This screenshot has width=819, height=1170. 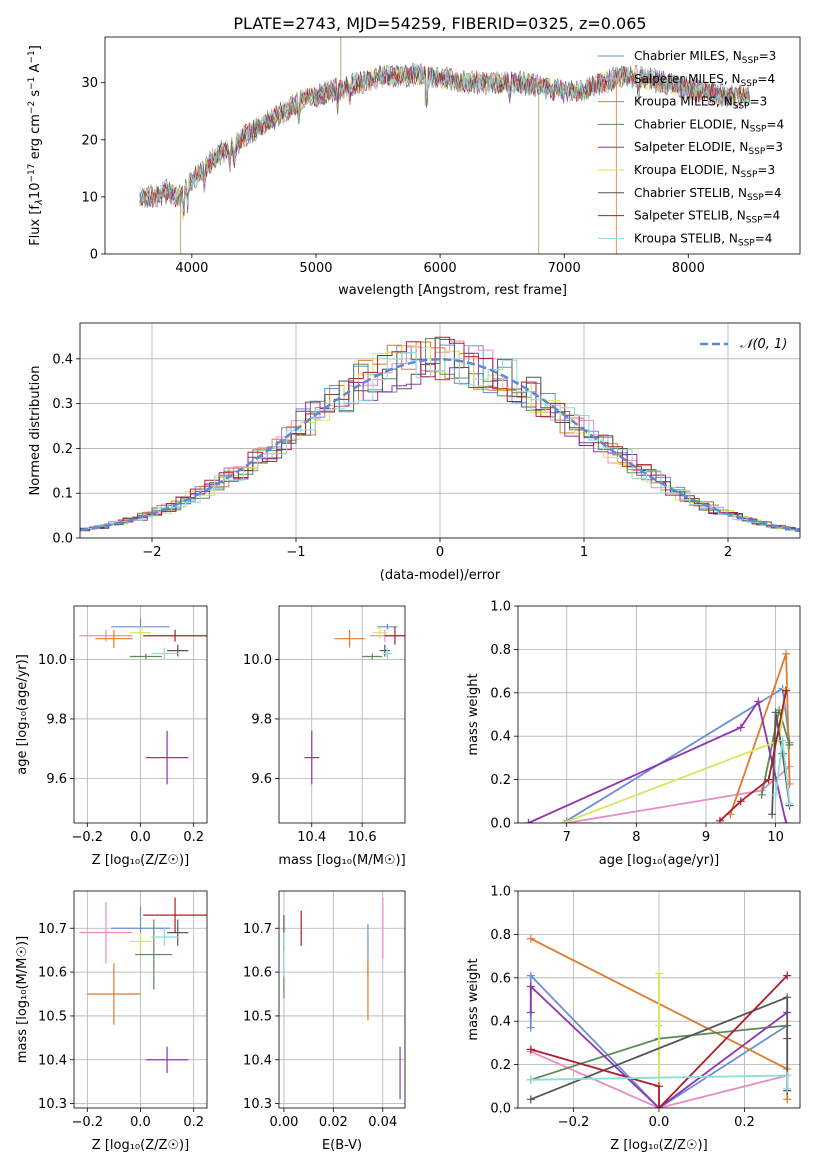 I want to click on y-tick-label: 10.7, so click(x=52, y=929).